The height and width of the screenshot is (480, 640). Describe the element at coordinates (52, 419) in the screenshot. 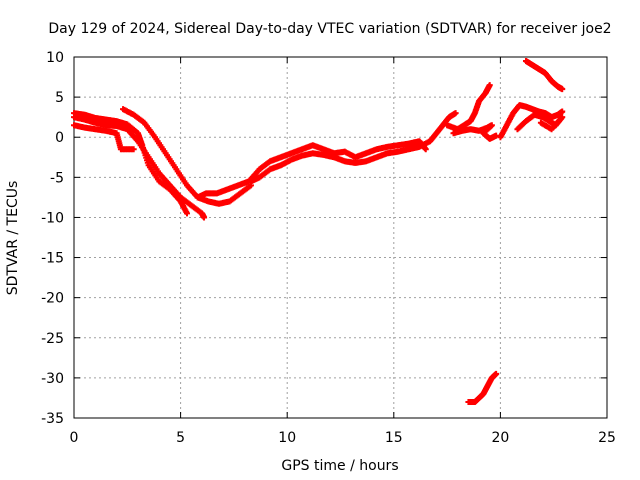

I see `y-tick-label: -35` at that location.